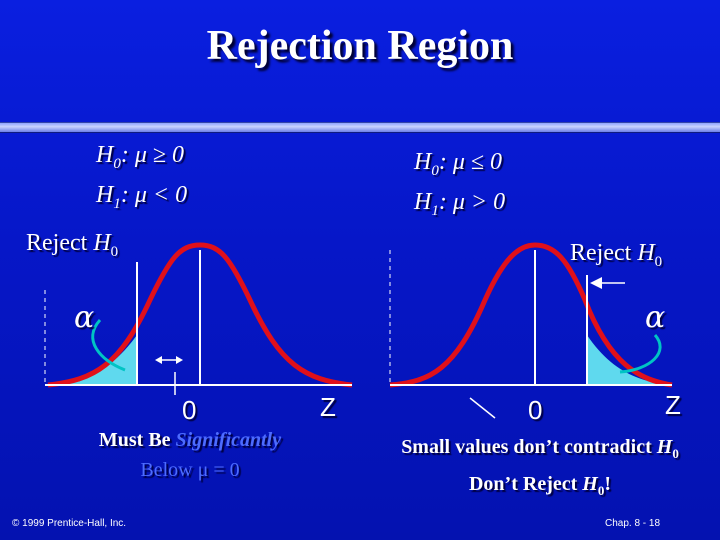 The image size is (720, 540). What do you see at coordinates (190, 440) in the screenshot?
I see `left-caption-line1: Must Be Significantly` at bounding box center [190, 440].